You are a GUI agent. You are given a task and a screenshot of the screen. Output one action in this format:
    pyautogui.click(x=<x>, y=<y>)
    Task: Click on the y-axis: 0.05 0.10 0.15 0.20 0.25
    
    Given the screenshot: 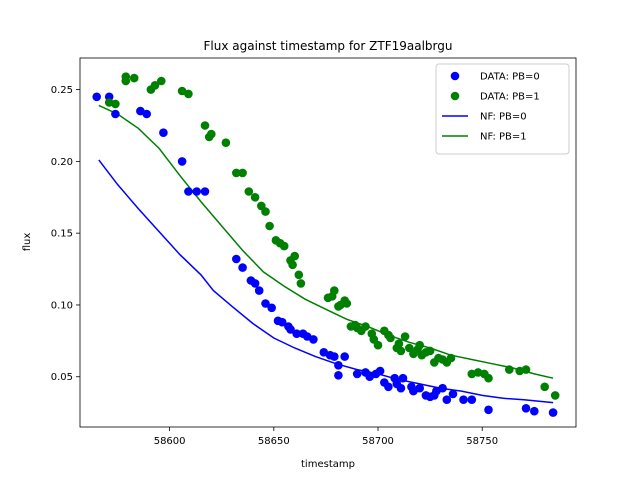 What is the action you would take?
    pyautogui.click(x=65, y=234)
    